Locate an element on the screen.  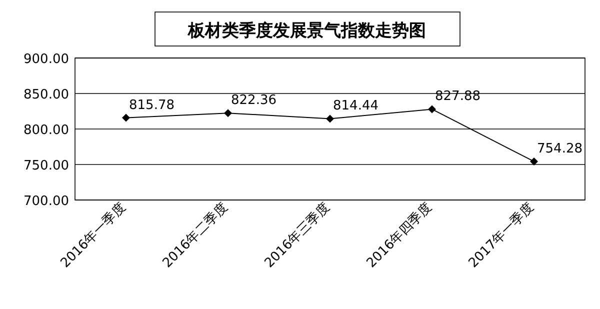
data-label: 814.44 is located at coordinates (355, 106).